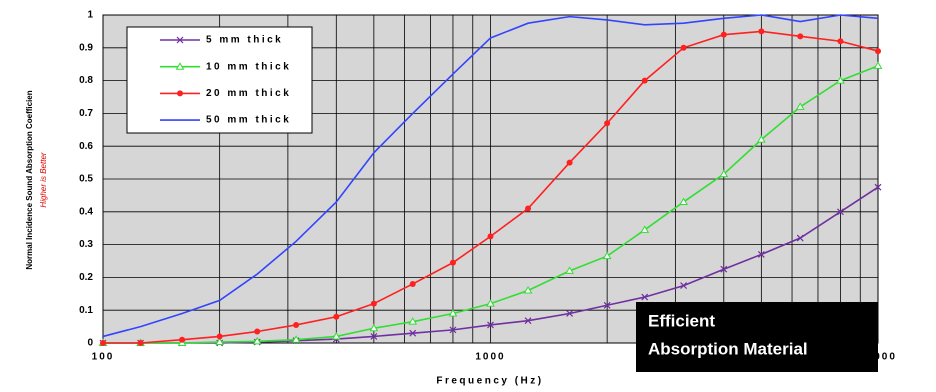 Image resolution: width=936 pixels, height=392 pixels. I want to click on legend-label: 10 mm thick, so click(248, 66).